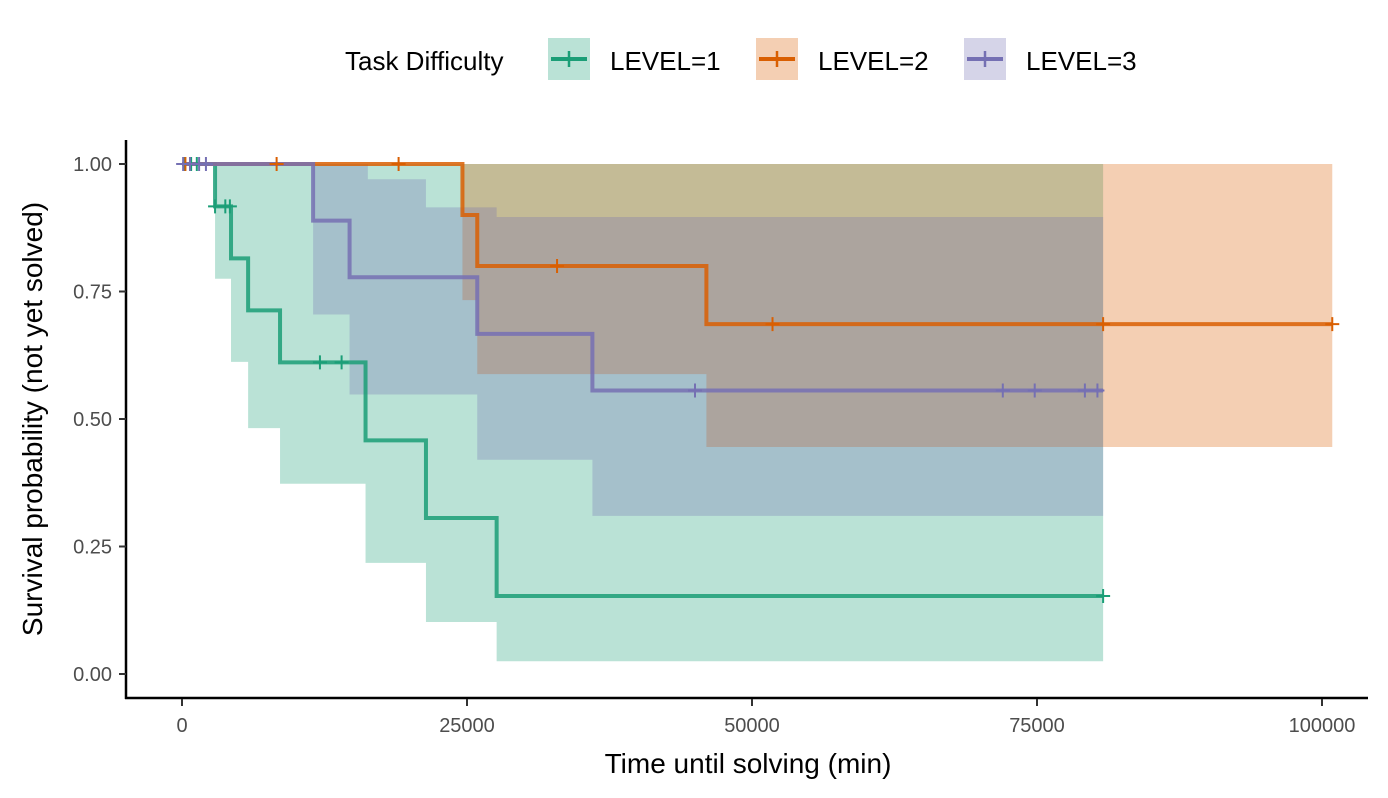  I want to click on y-axis-title: Survival probability (not yet solved), so click(32, 419).